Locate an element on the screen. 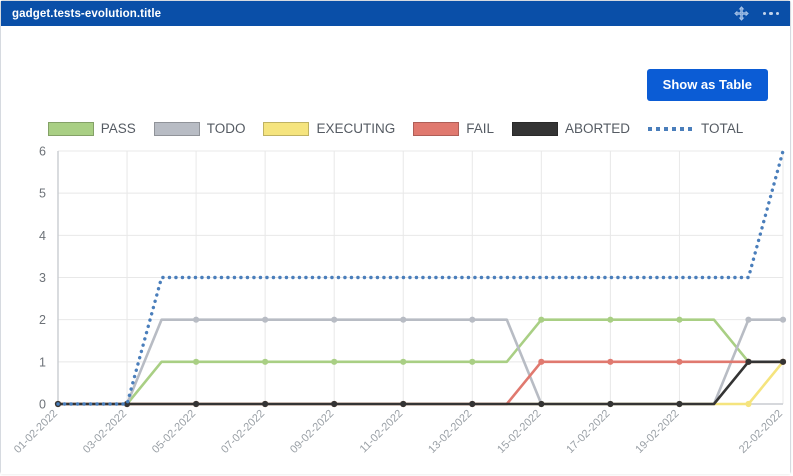  legend-item-executing: EXECUTING is located at coordinates (329, 128).